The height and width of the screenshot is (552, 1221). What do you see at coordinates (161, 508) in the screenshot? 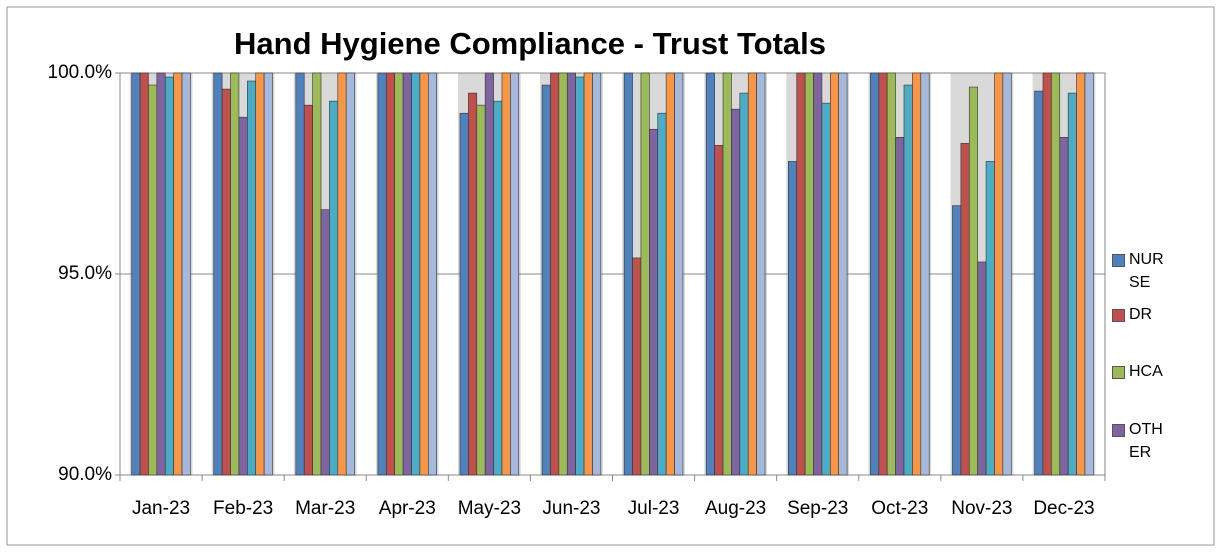
I see `x-tick-label: Jan-23` at bounding box center [161, 508].